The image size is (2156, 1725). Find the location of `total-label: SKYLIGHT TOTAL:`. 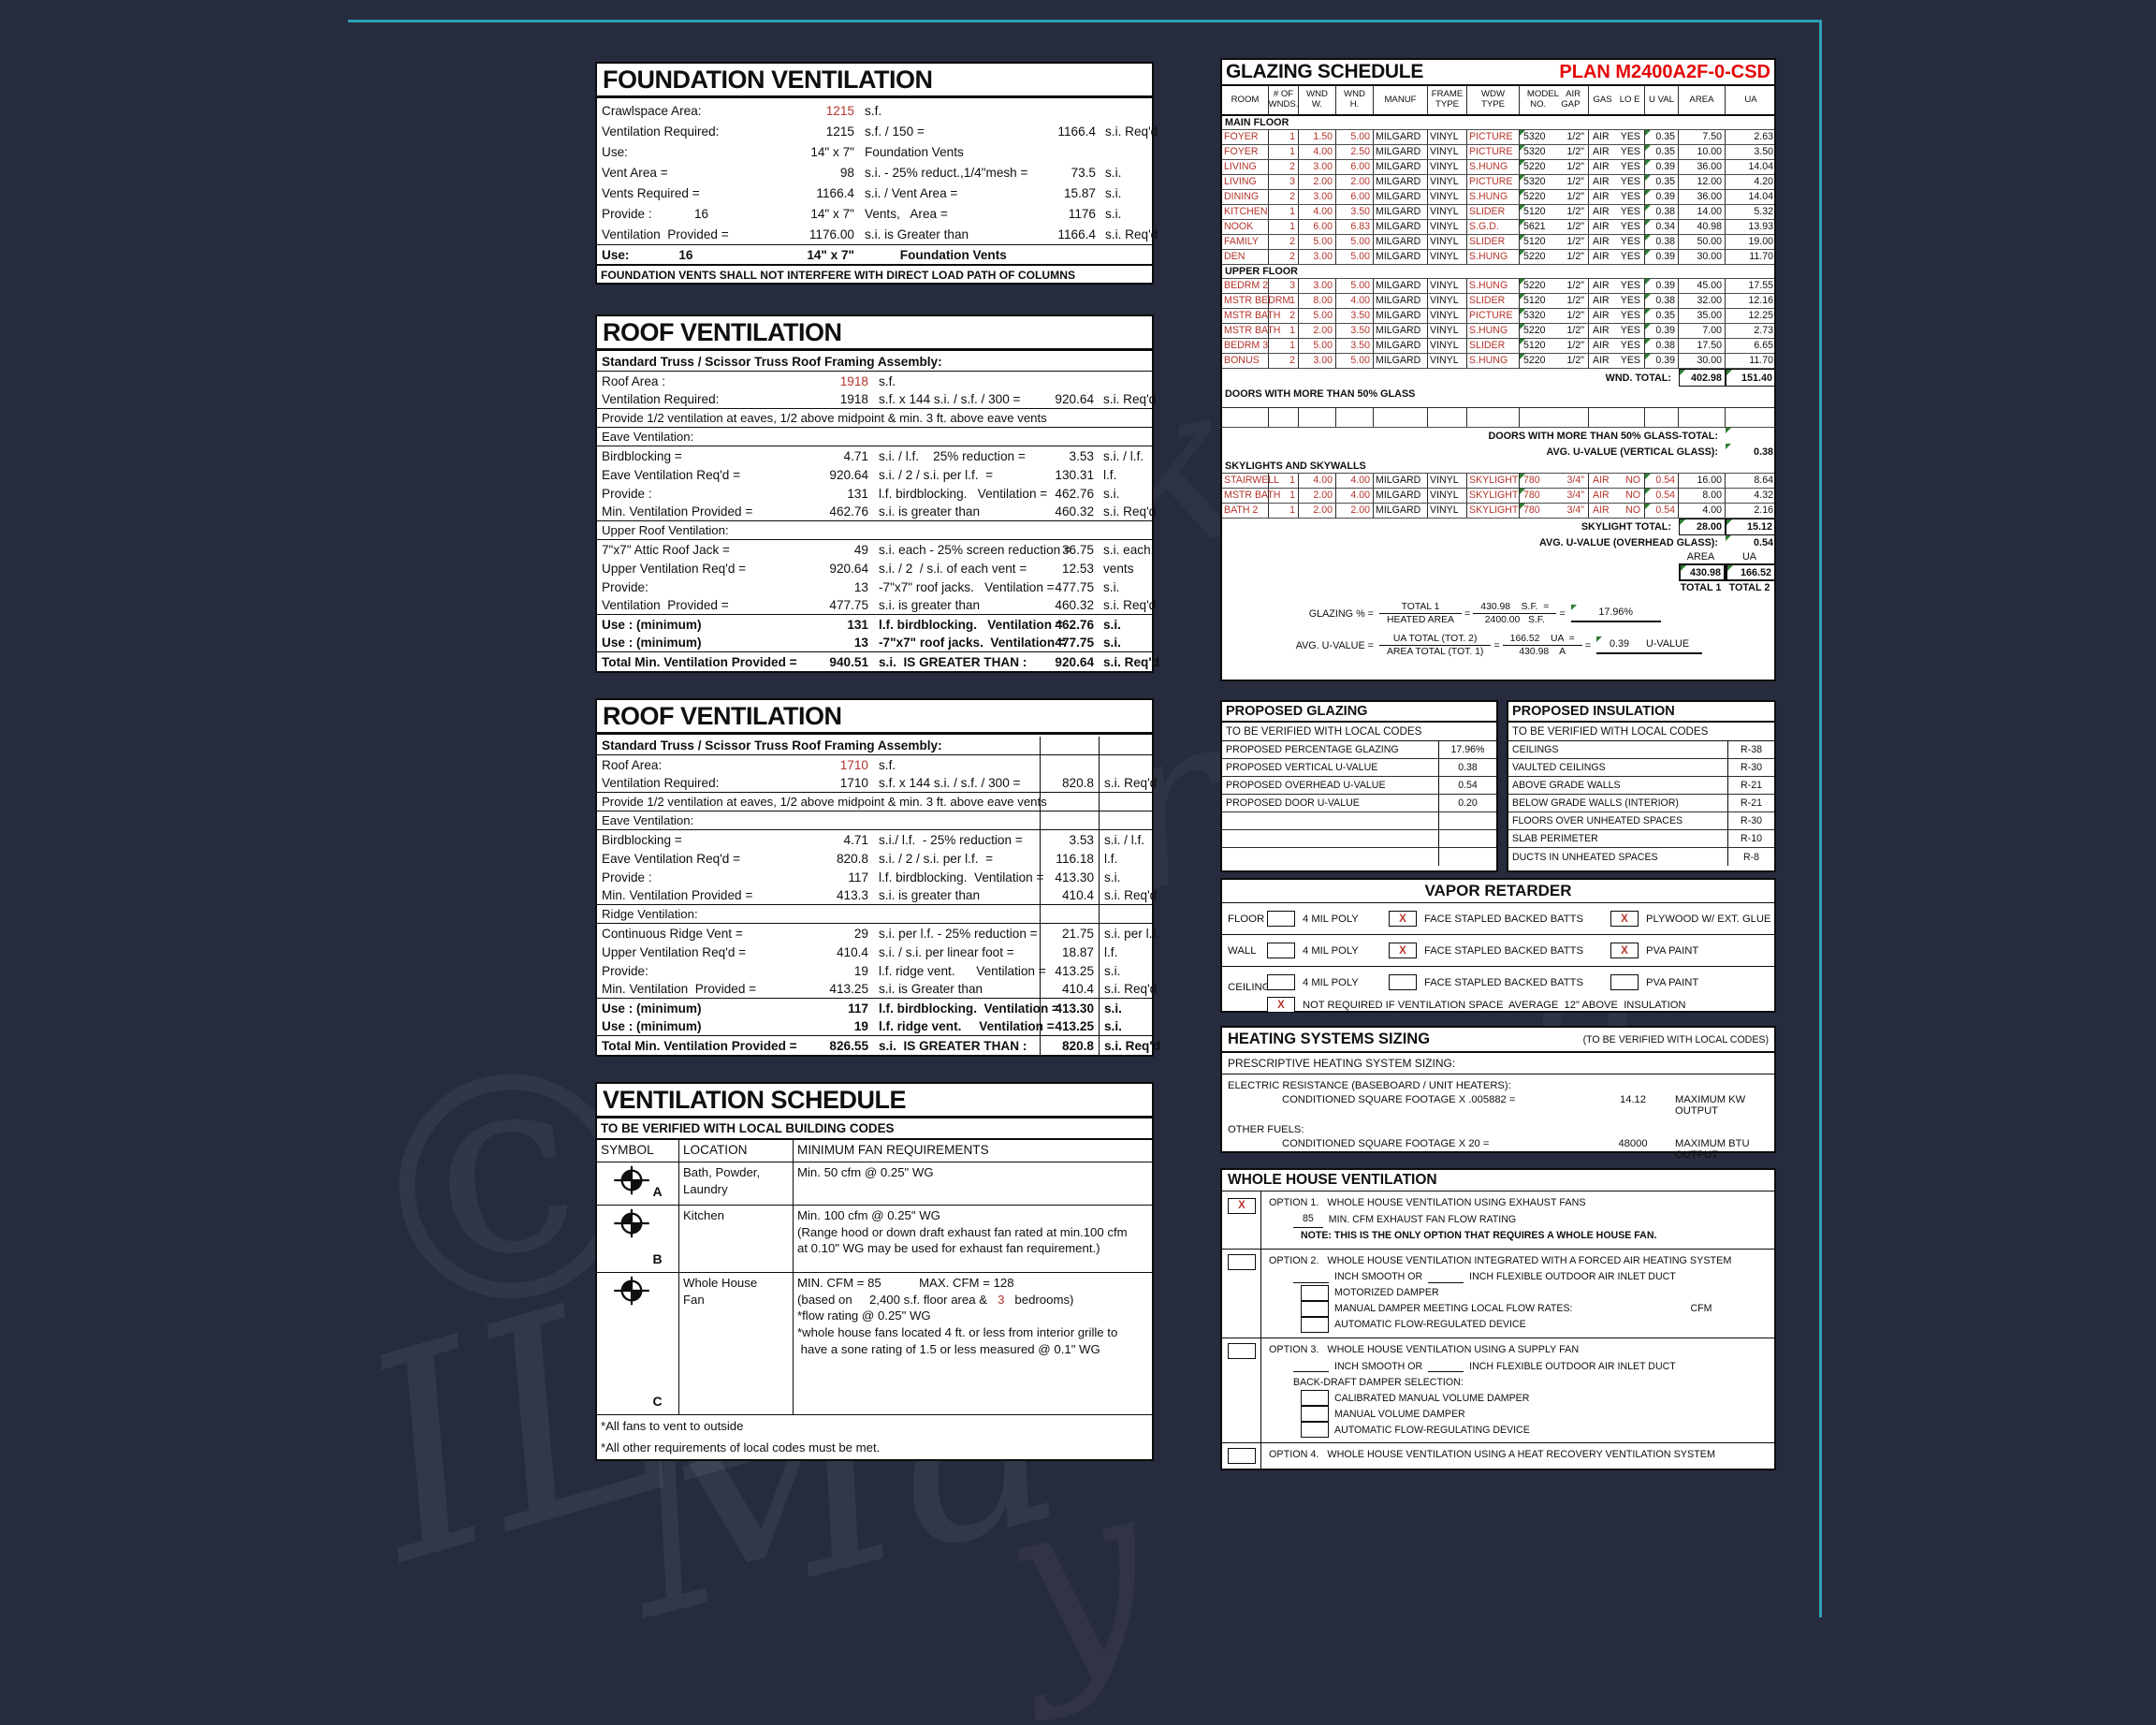

total-label: SKYLIGHT TOTAL: is located at coordinates (1626, 527).